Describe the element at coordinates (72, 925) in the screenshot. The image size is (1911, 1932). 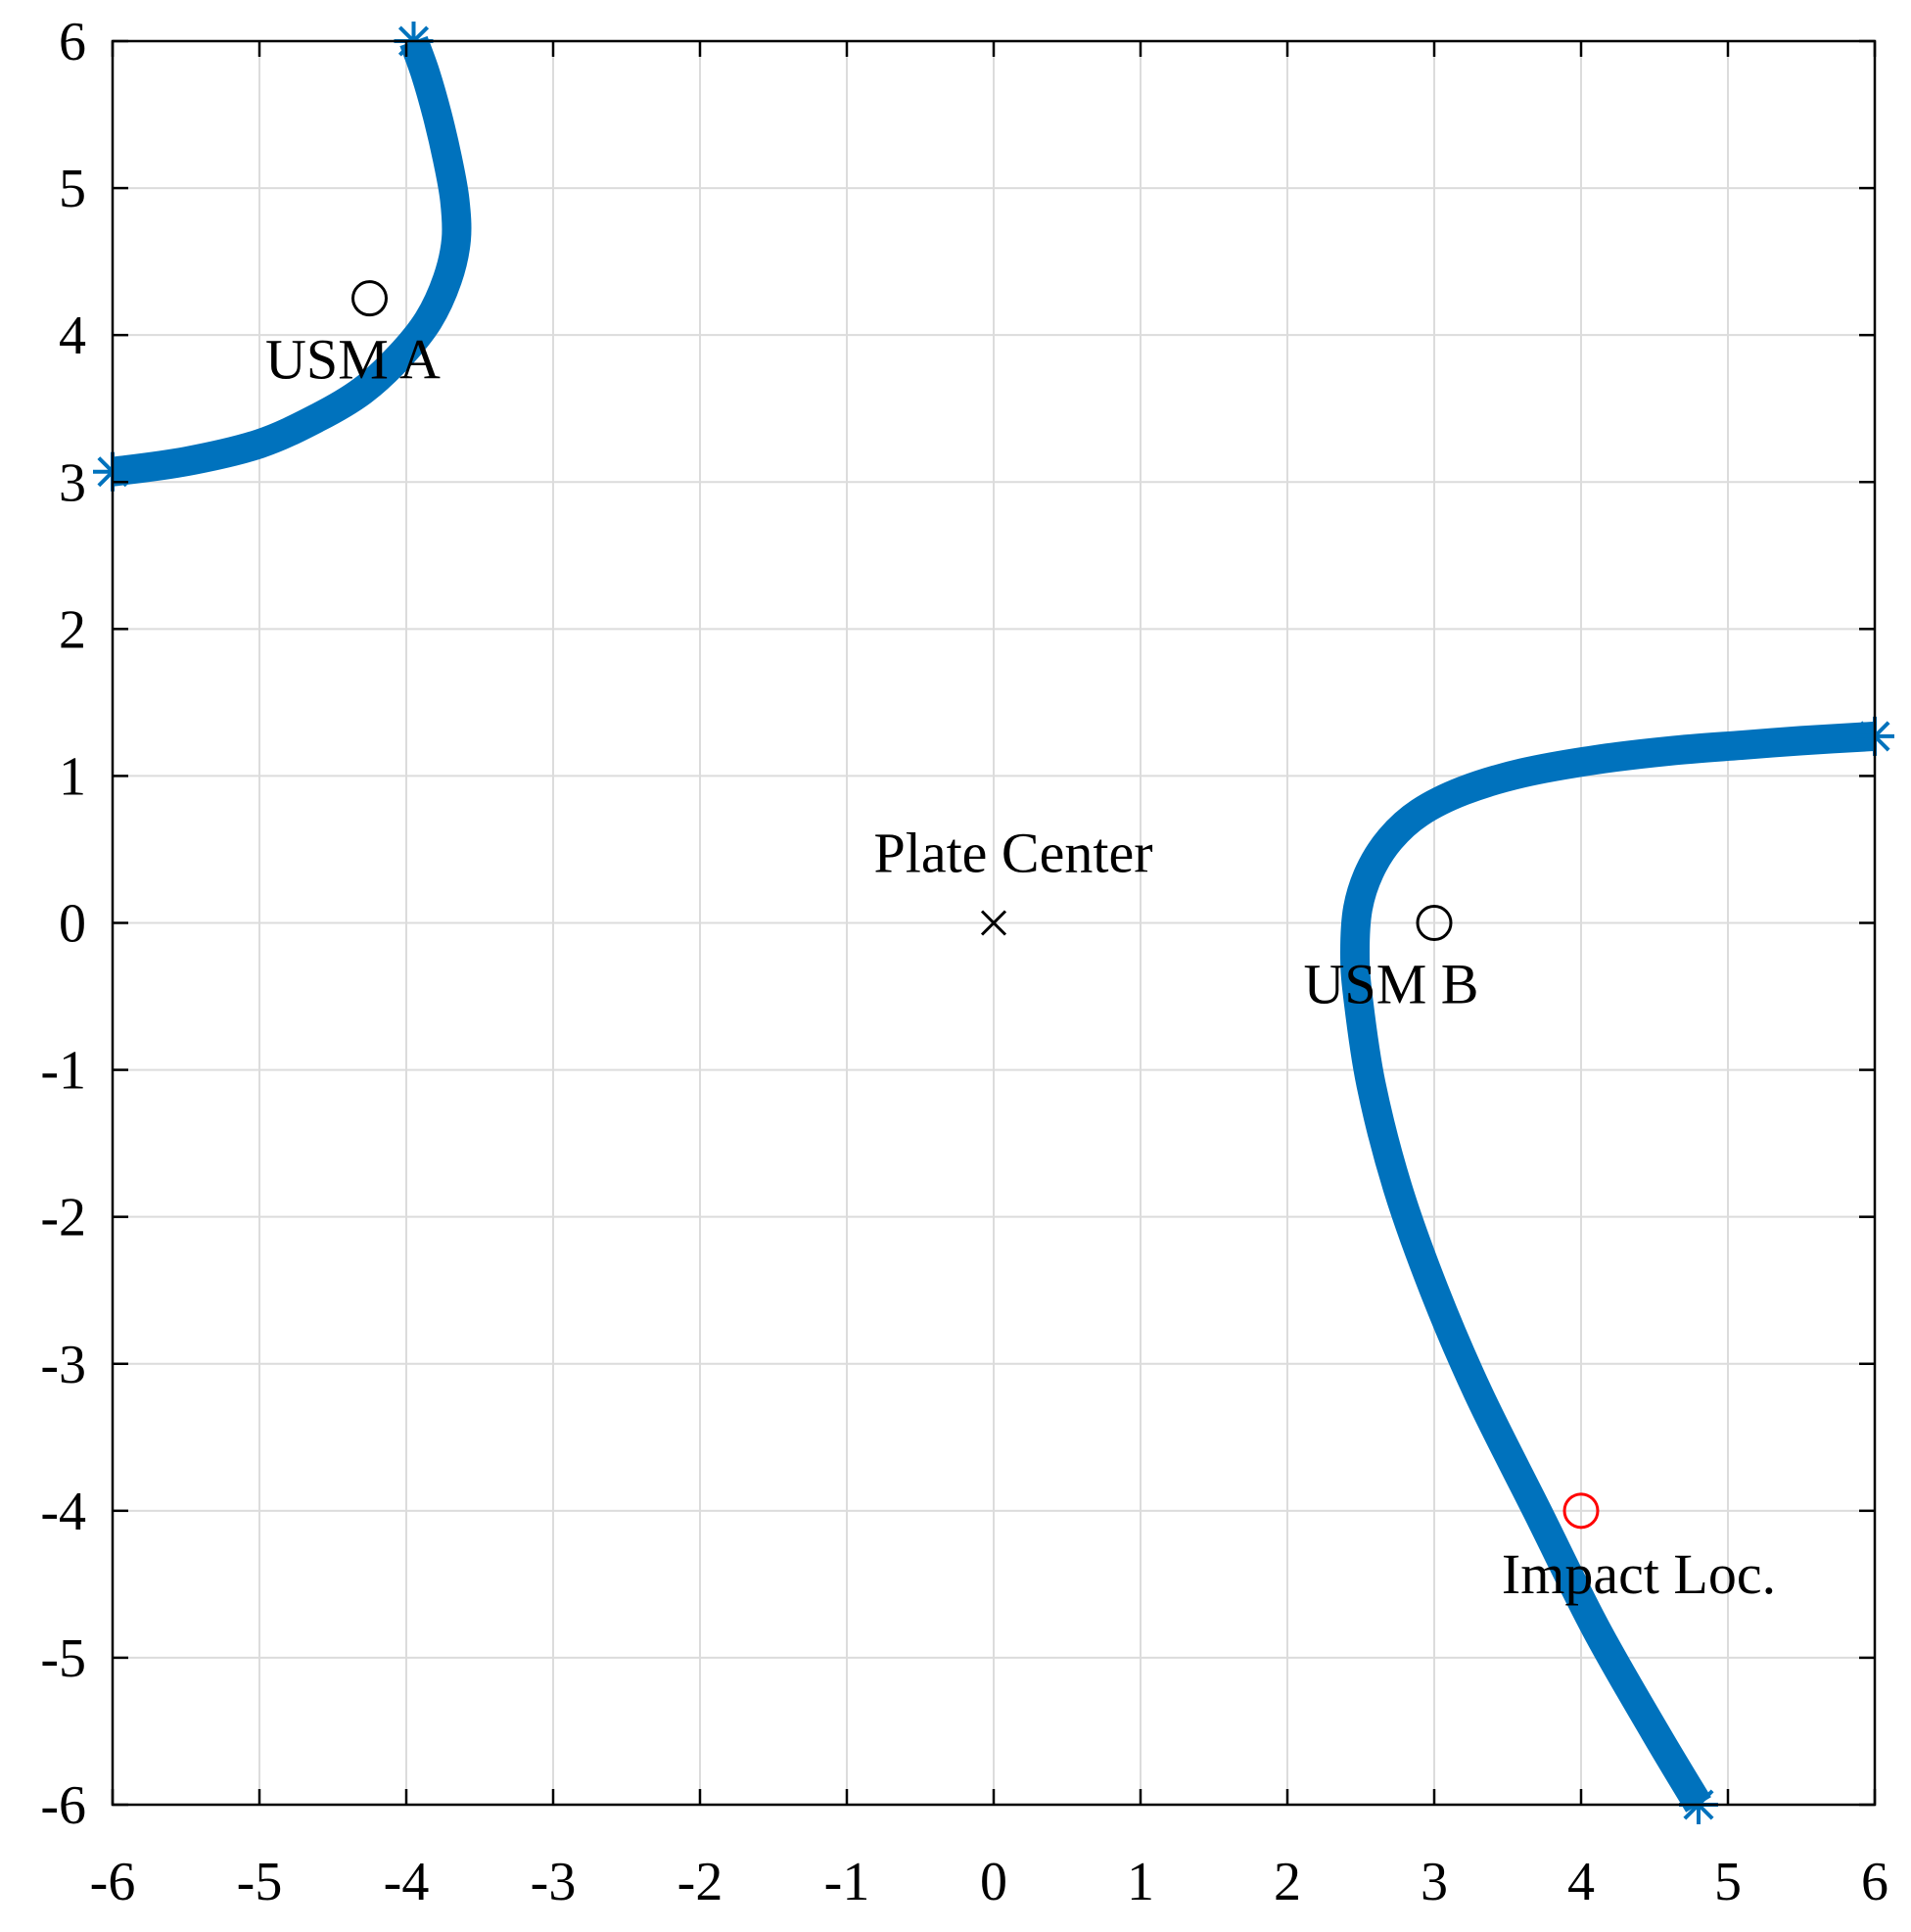
I see `y-tick-label: 0` at that location.